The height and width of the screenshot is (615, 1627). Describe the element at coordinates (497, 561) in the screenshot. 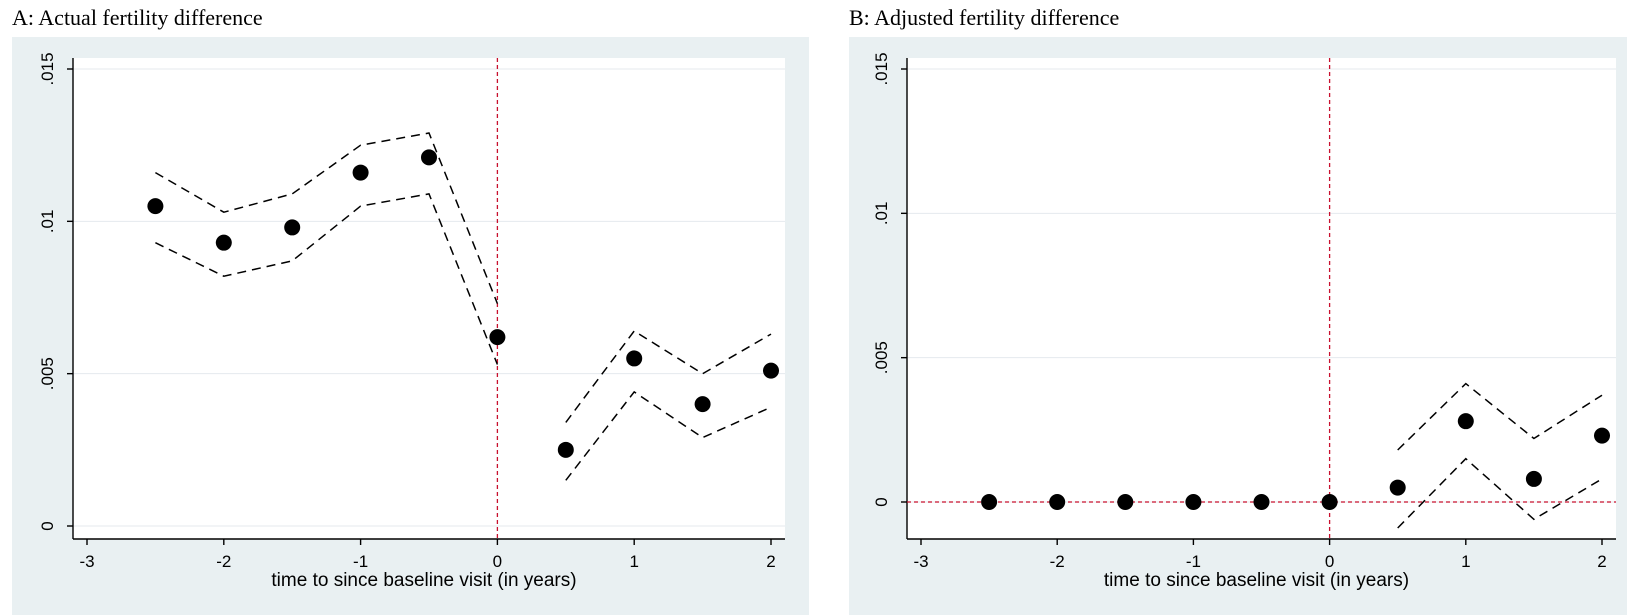

I see `panel-a-x-tick-label-3: 0` at that location.